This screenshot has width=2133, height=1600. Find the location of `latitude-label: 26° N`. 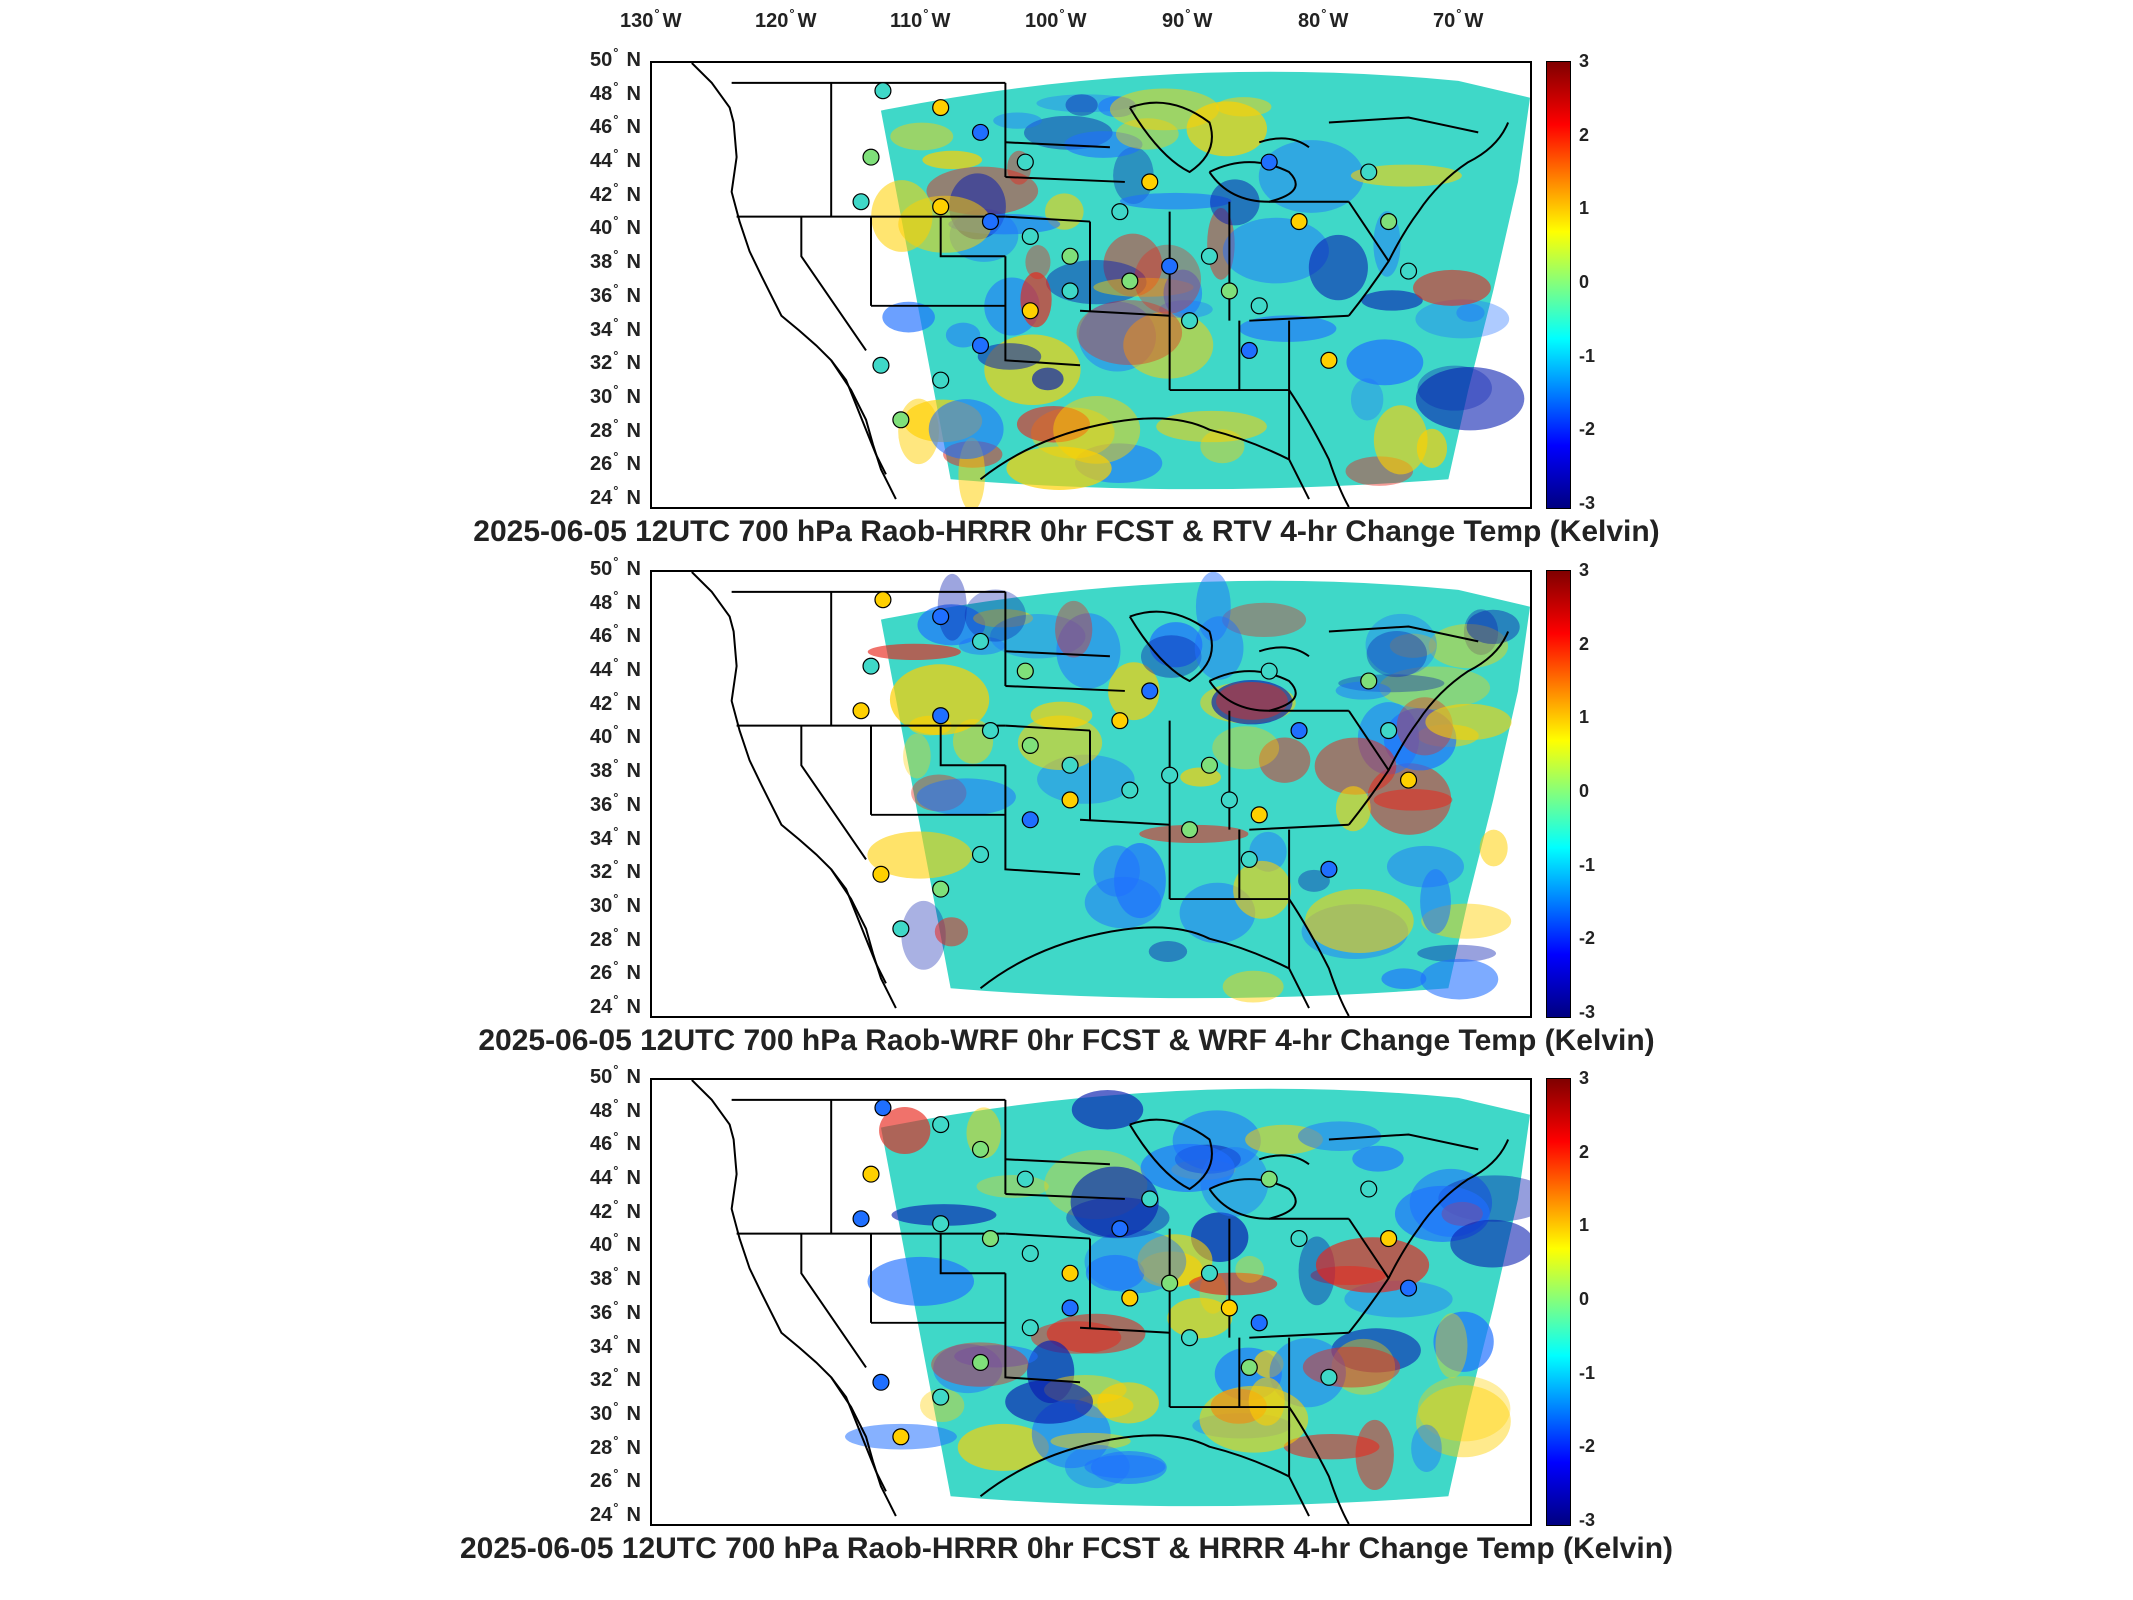

latitude-label: 26° N is located at coordinates (615, 971).